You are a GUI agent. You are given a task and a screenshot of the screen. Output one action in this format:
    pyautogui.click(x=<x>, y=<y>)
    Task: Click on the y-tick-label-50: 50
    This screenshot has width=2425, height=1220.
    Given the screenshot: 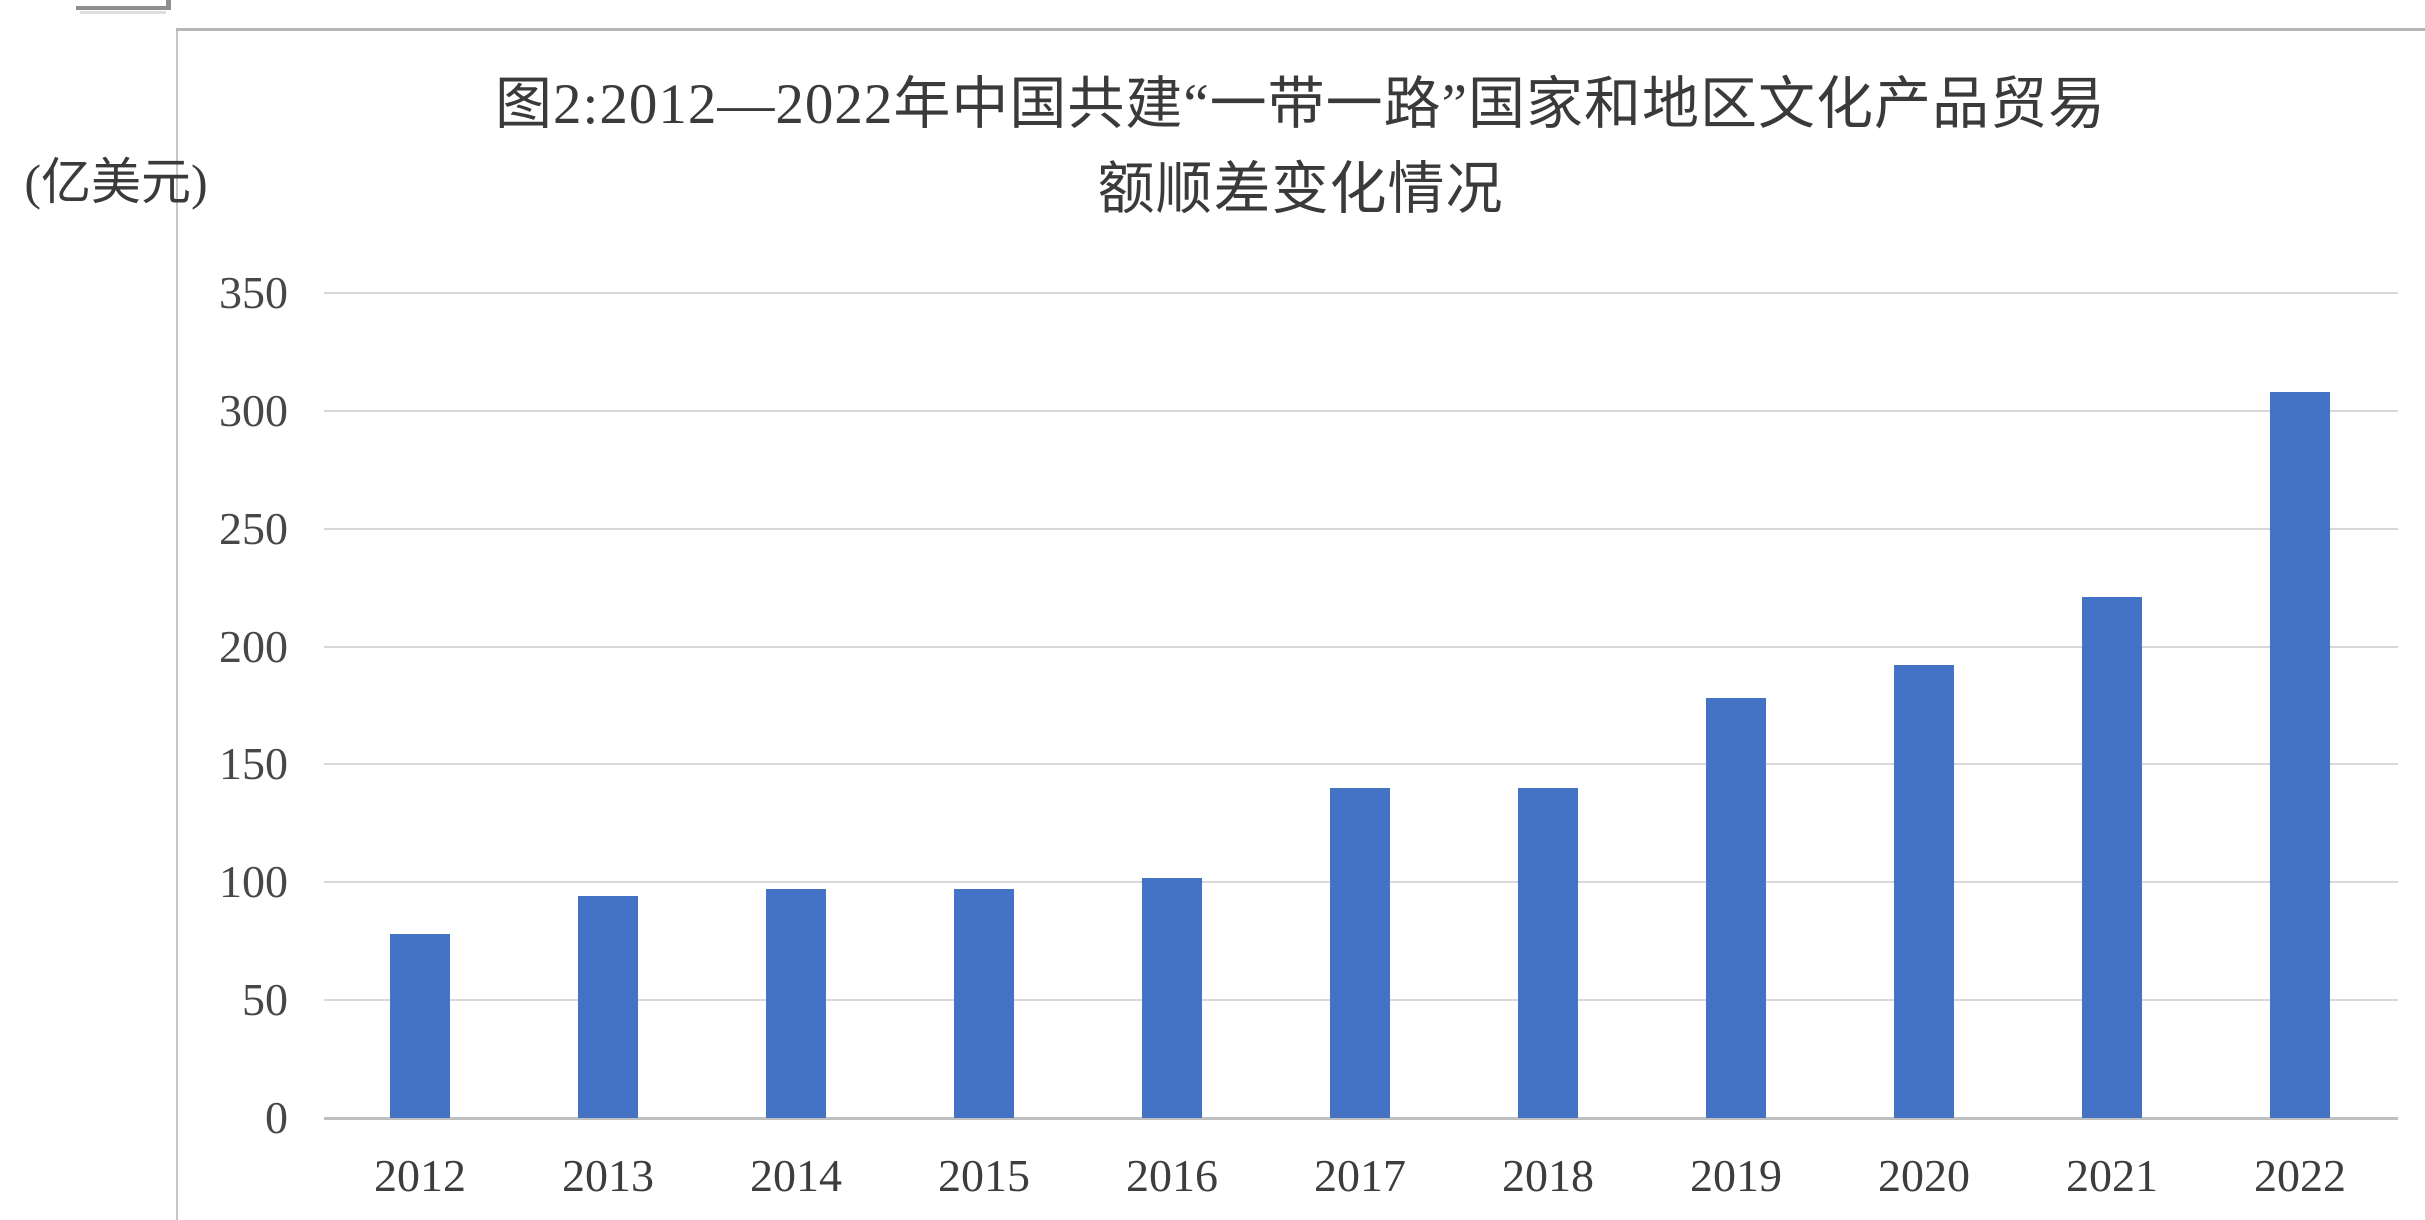 What is the action you would take?
    pyautogui.click(x=265, y=1000)
    